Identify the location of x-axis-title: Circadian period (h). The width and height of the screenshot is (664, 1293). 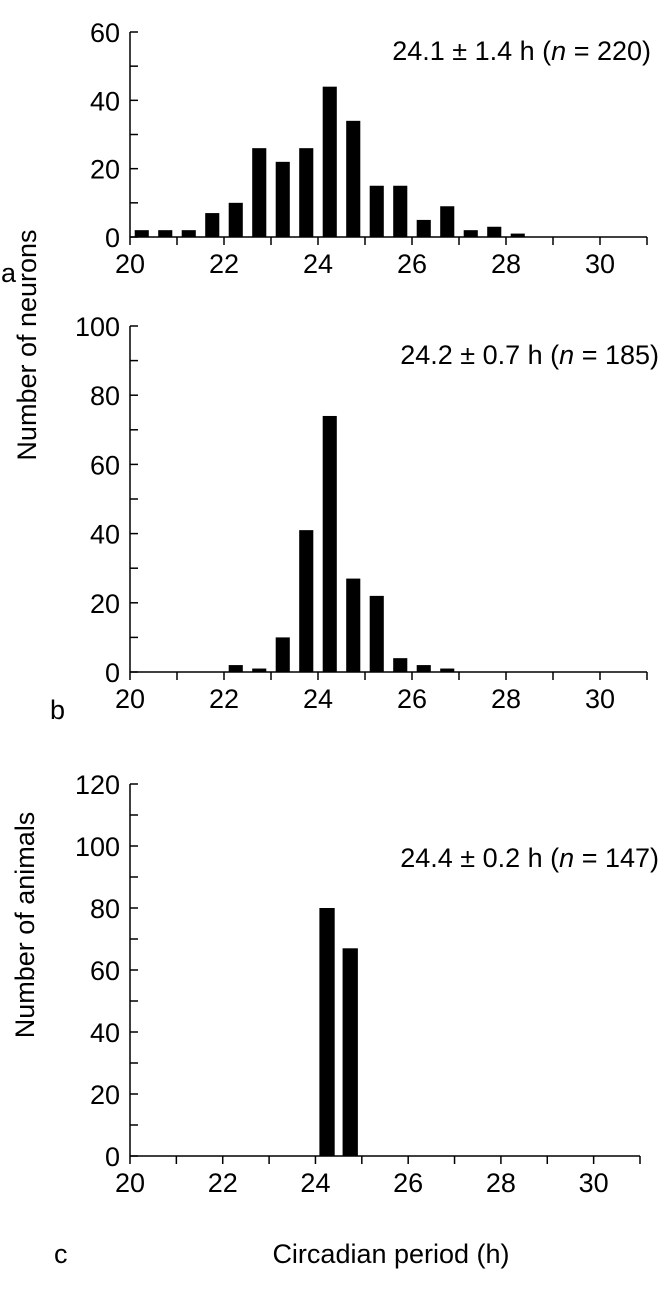
(390, 1254).